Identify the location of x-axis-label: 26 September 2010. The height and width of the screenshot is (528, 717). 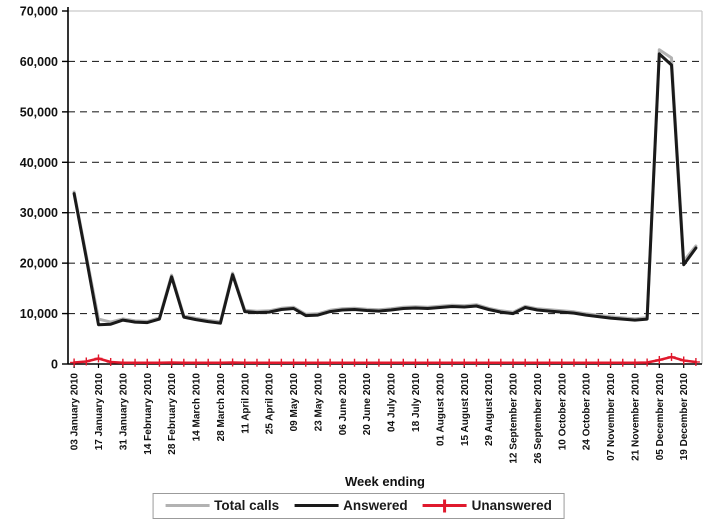
(538, 418).